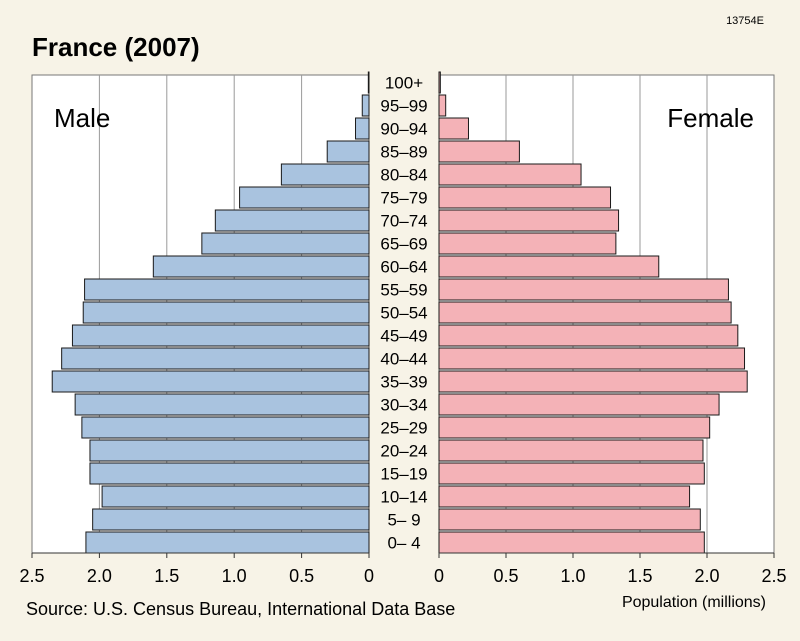 The image size is (800, 641). I want to click on age-group-label: 80–84, so click(403, 175).